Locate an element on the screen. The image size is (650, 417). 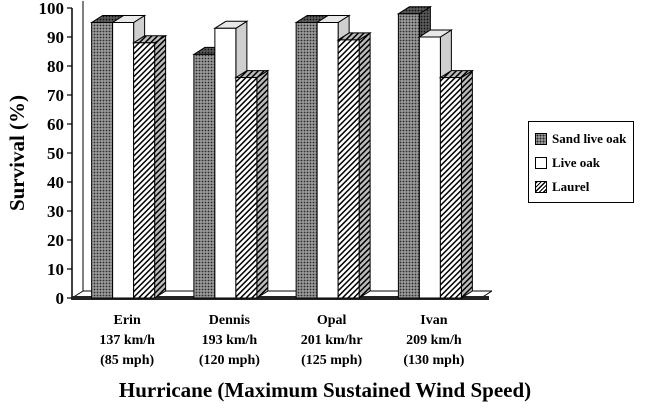
x-tick-label-name: Dennis is located at coordinates (230, 320).